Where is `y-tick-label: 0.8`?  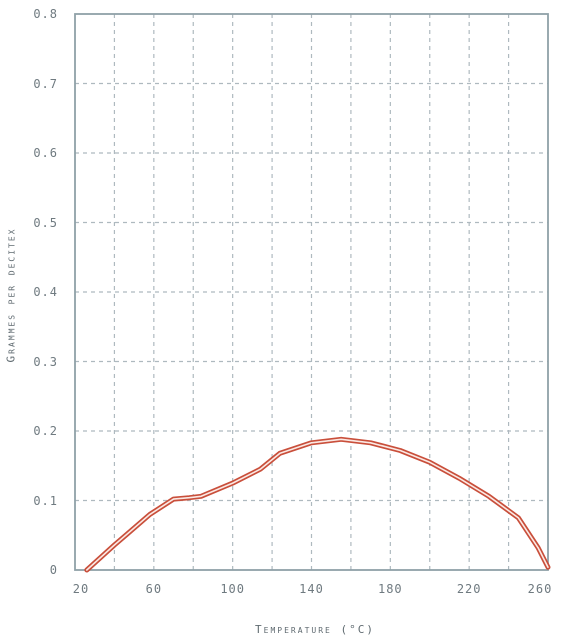
y-tick-label: 0.8 is located at coordinates (45, 14).